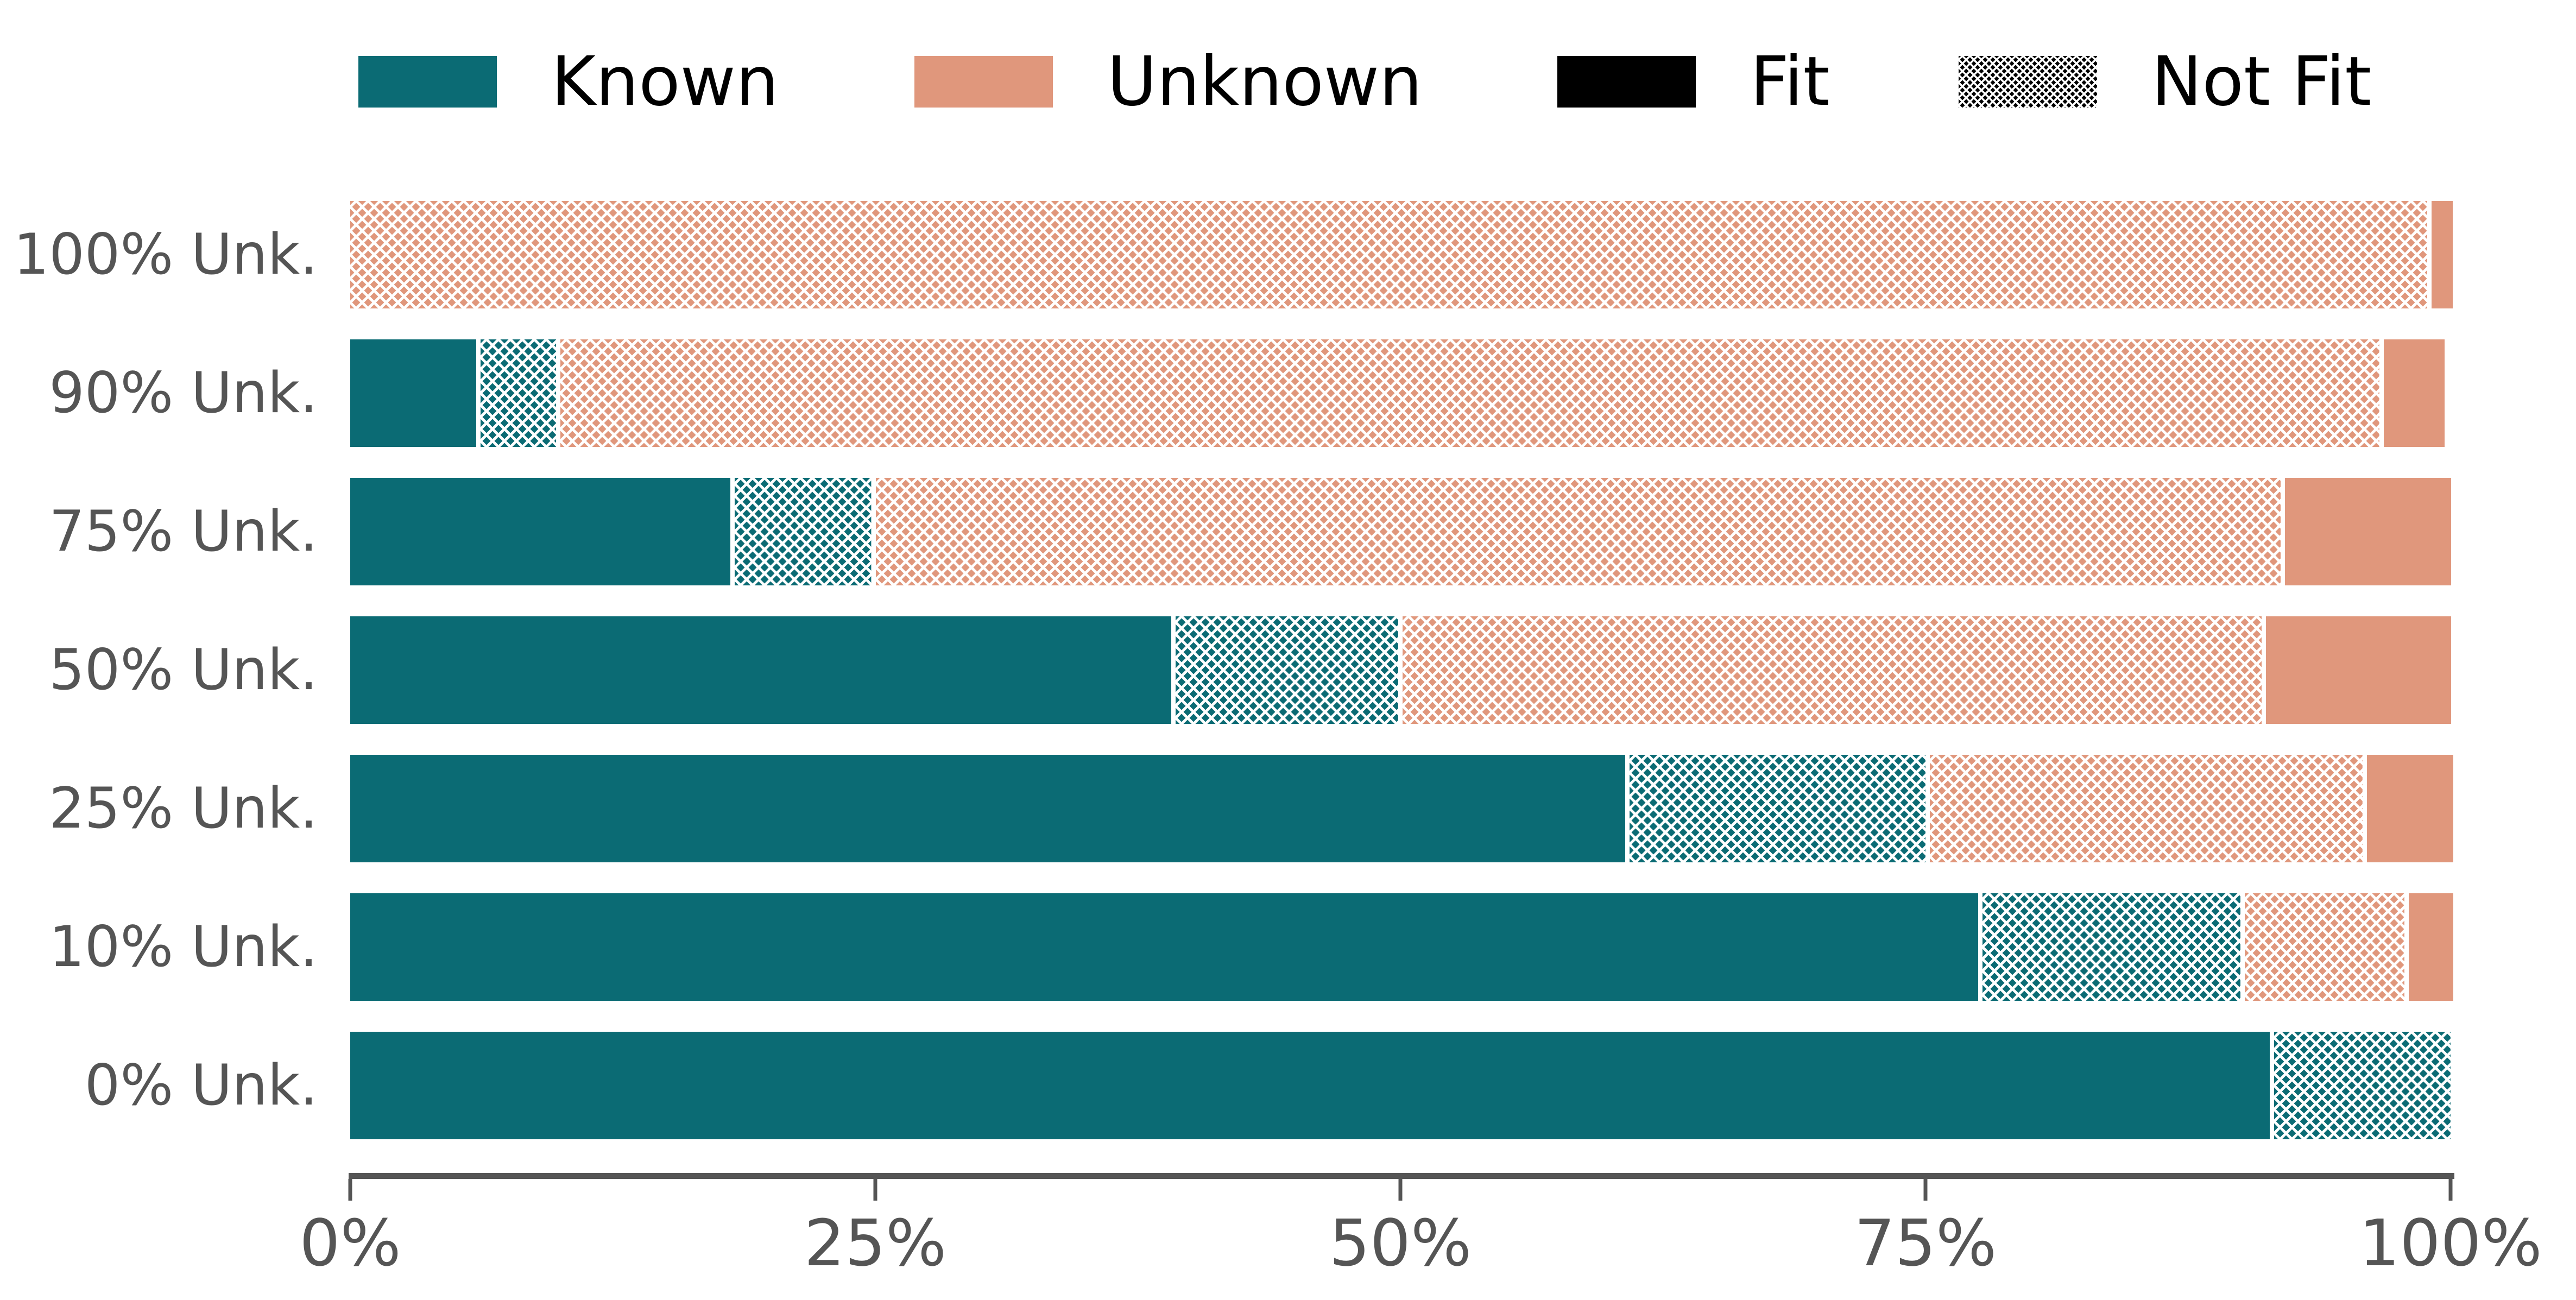 This screenshot has height=1300, width=2576. Describe the element at coordinates (1401, 1176) in the screenshot. I see `x-axis-line` at that location.